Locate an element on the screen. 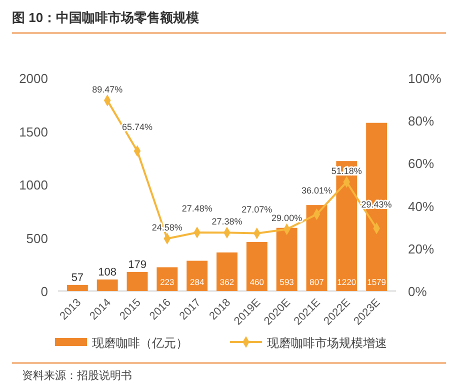 Image resolution: width=456 pixels, height=391 pixels. data-label: 223 is located at coordinates (167, 282).